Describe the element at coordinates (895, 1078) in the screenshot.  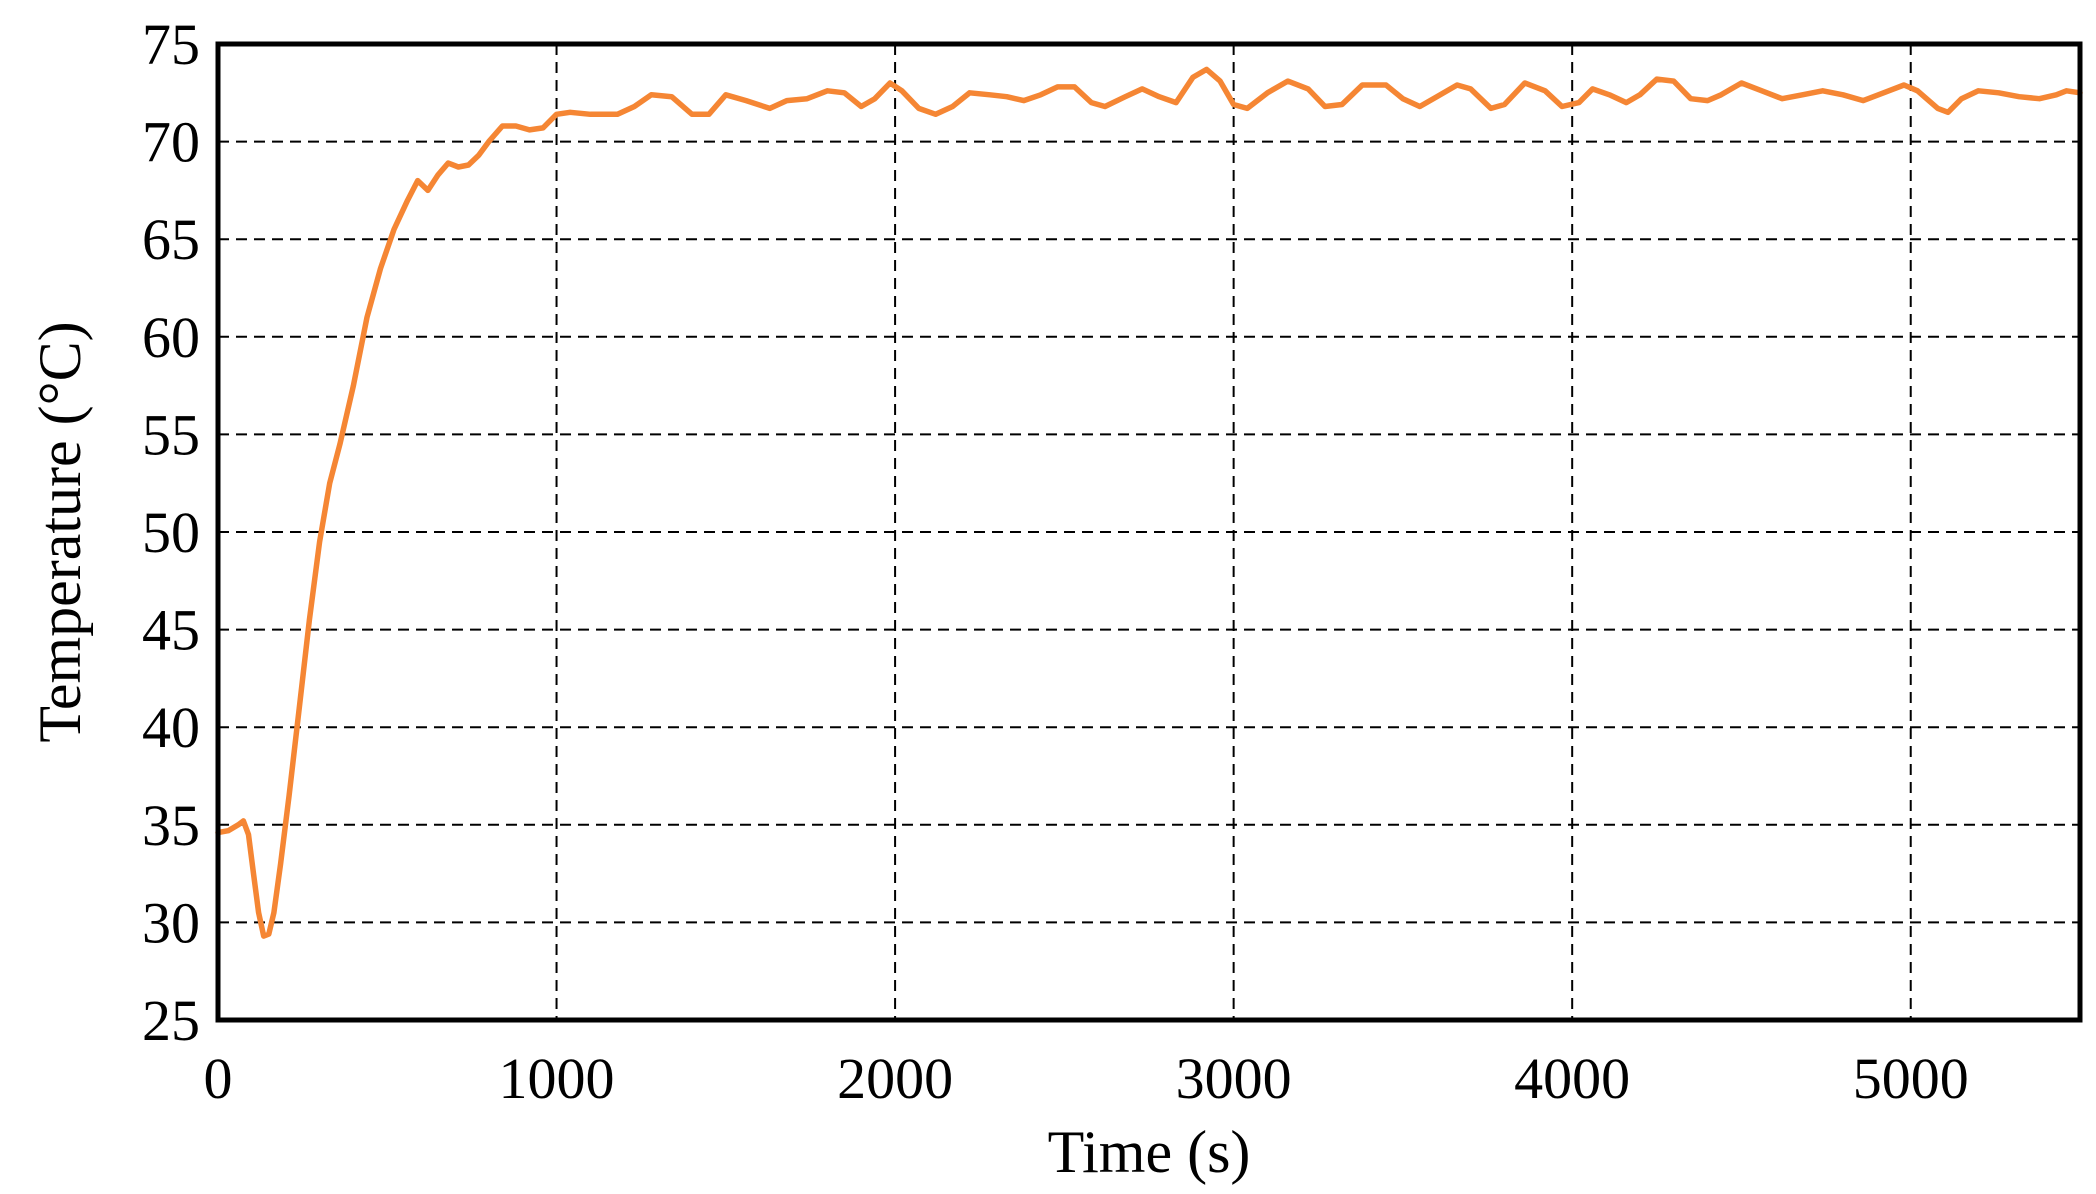
I see `x-tick-label: 2000` at that location.